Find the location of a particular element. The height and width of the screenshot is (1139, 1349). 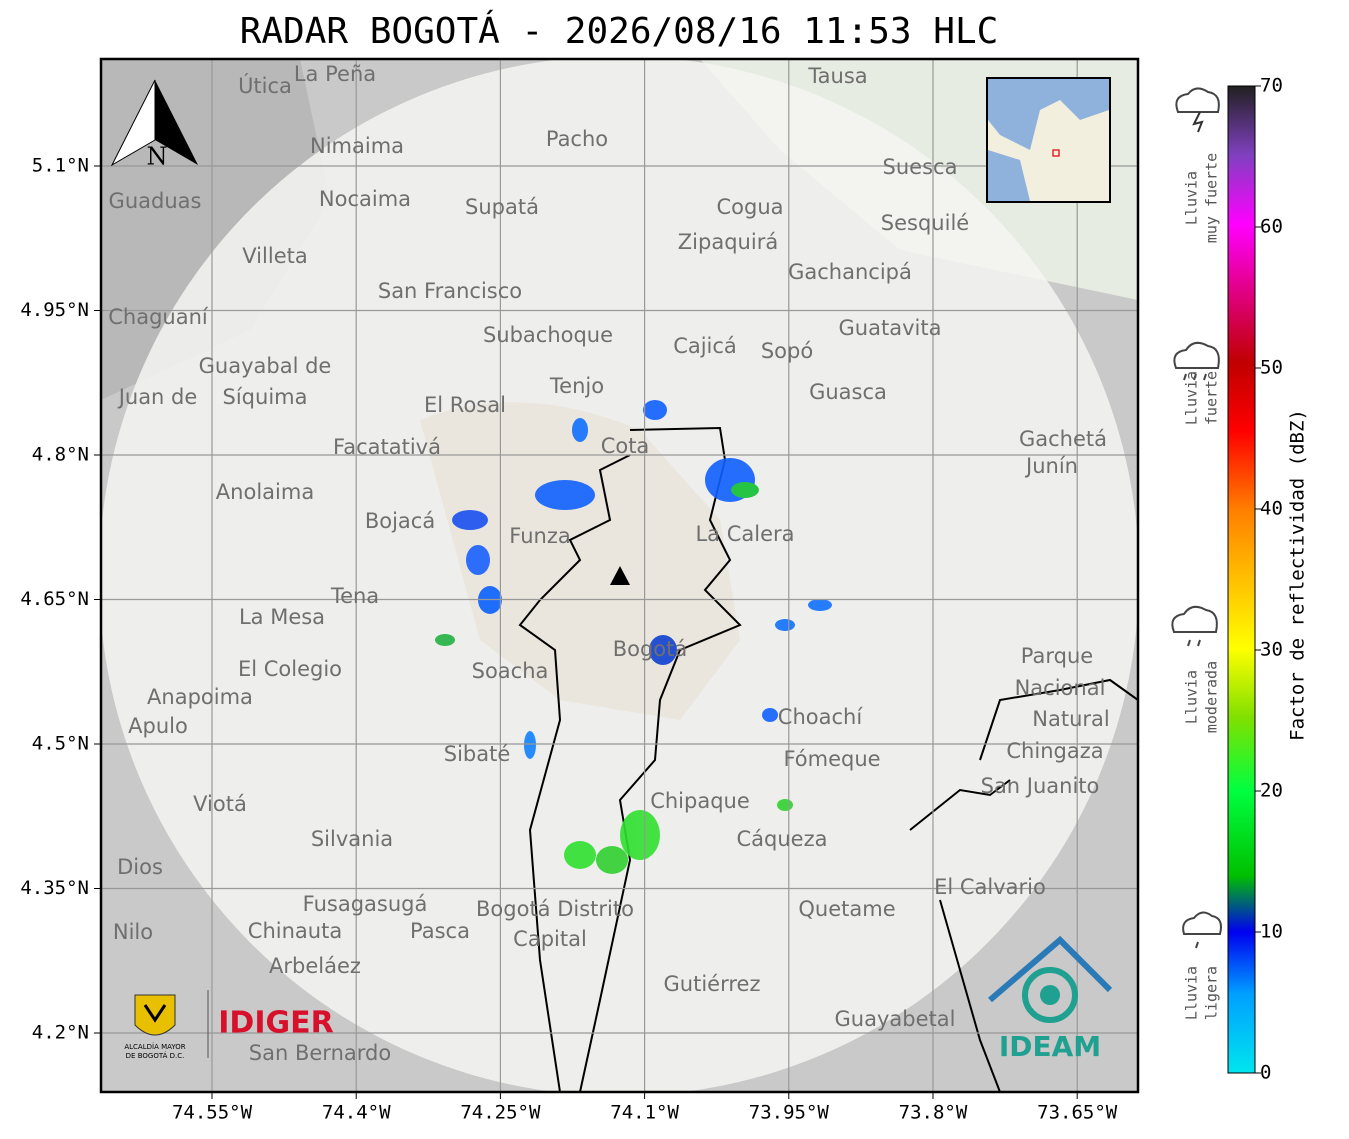

lat-tick-label: 5.1°N is located at coordinates (60, 166).